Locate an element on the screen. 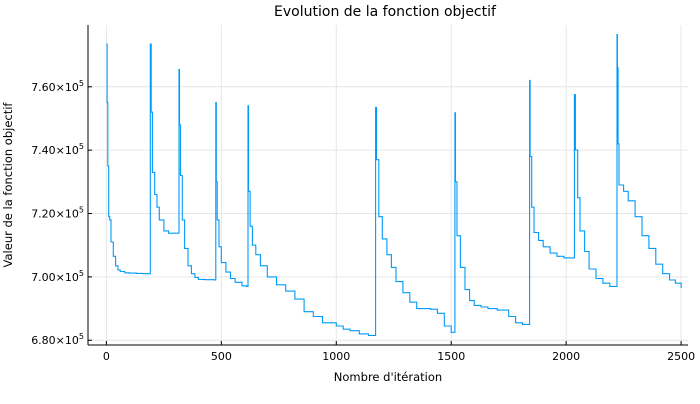 The image size is (700, 404). y-tick-mantissa: 7.20×10 is located at coordinates (55, 214).